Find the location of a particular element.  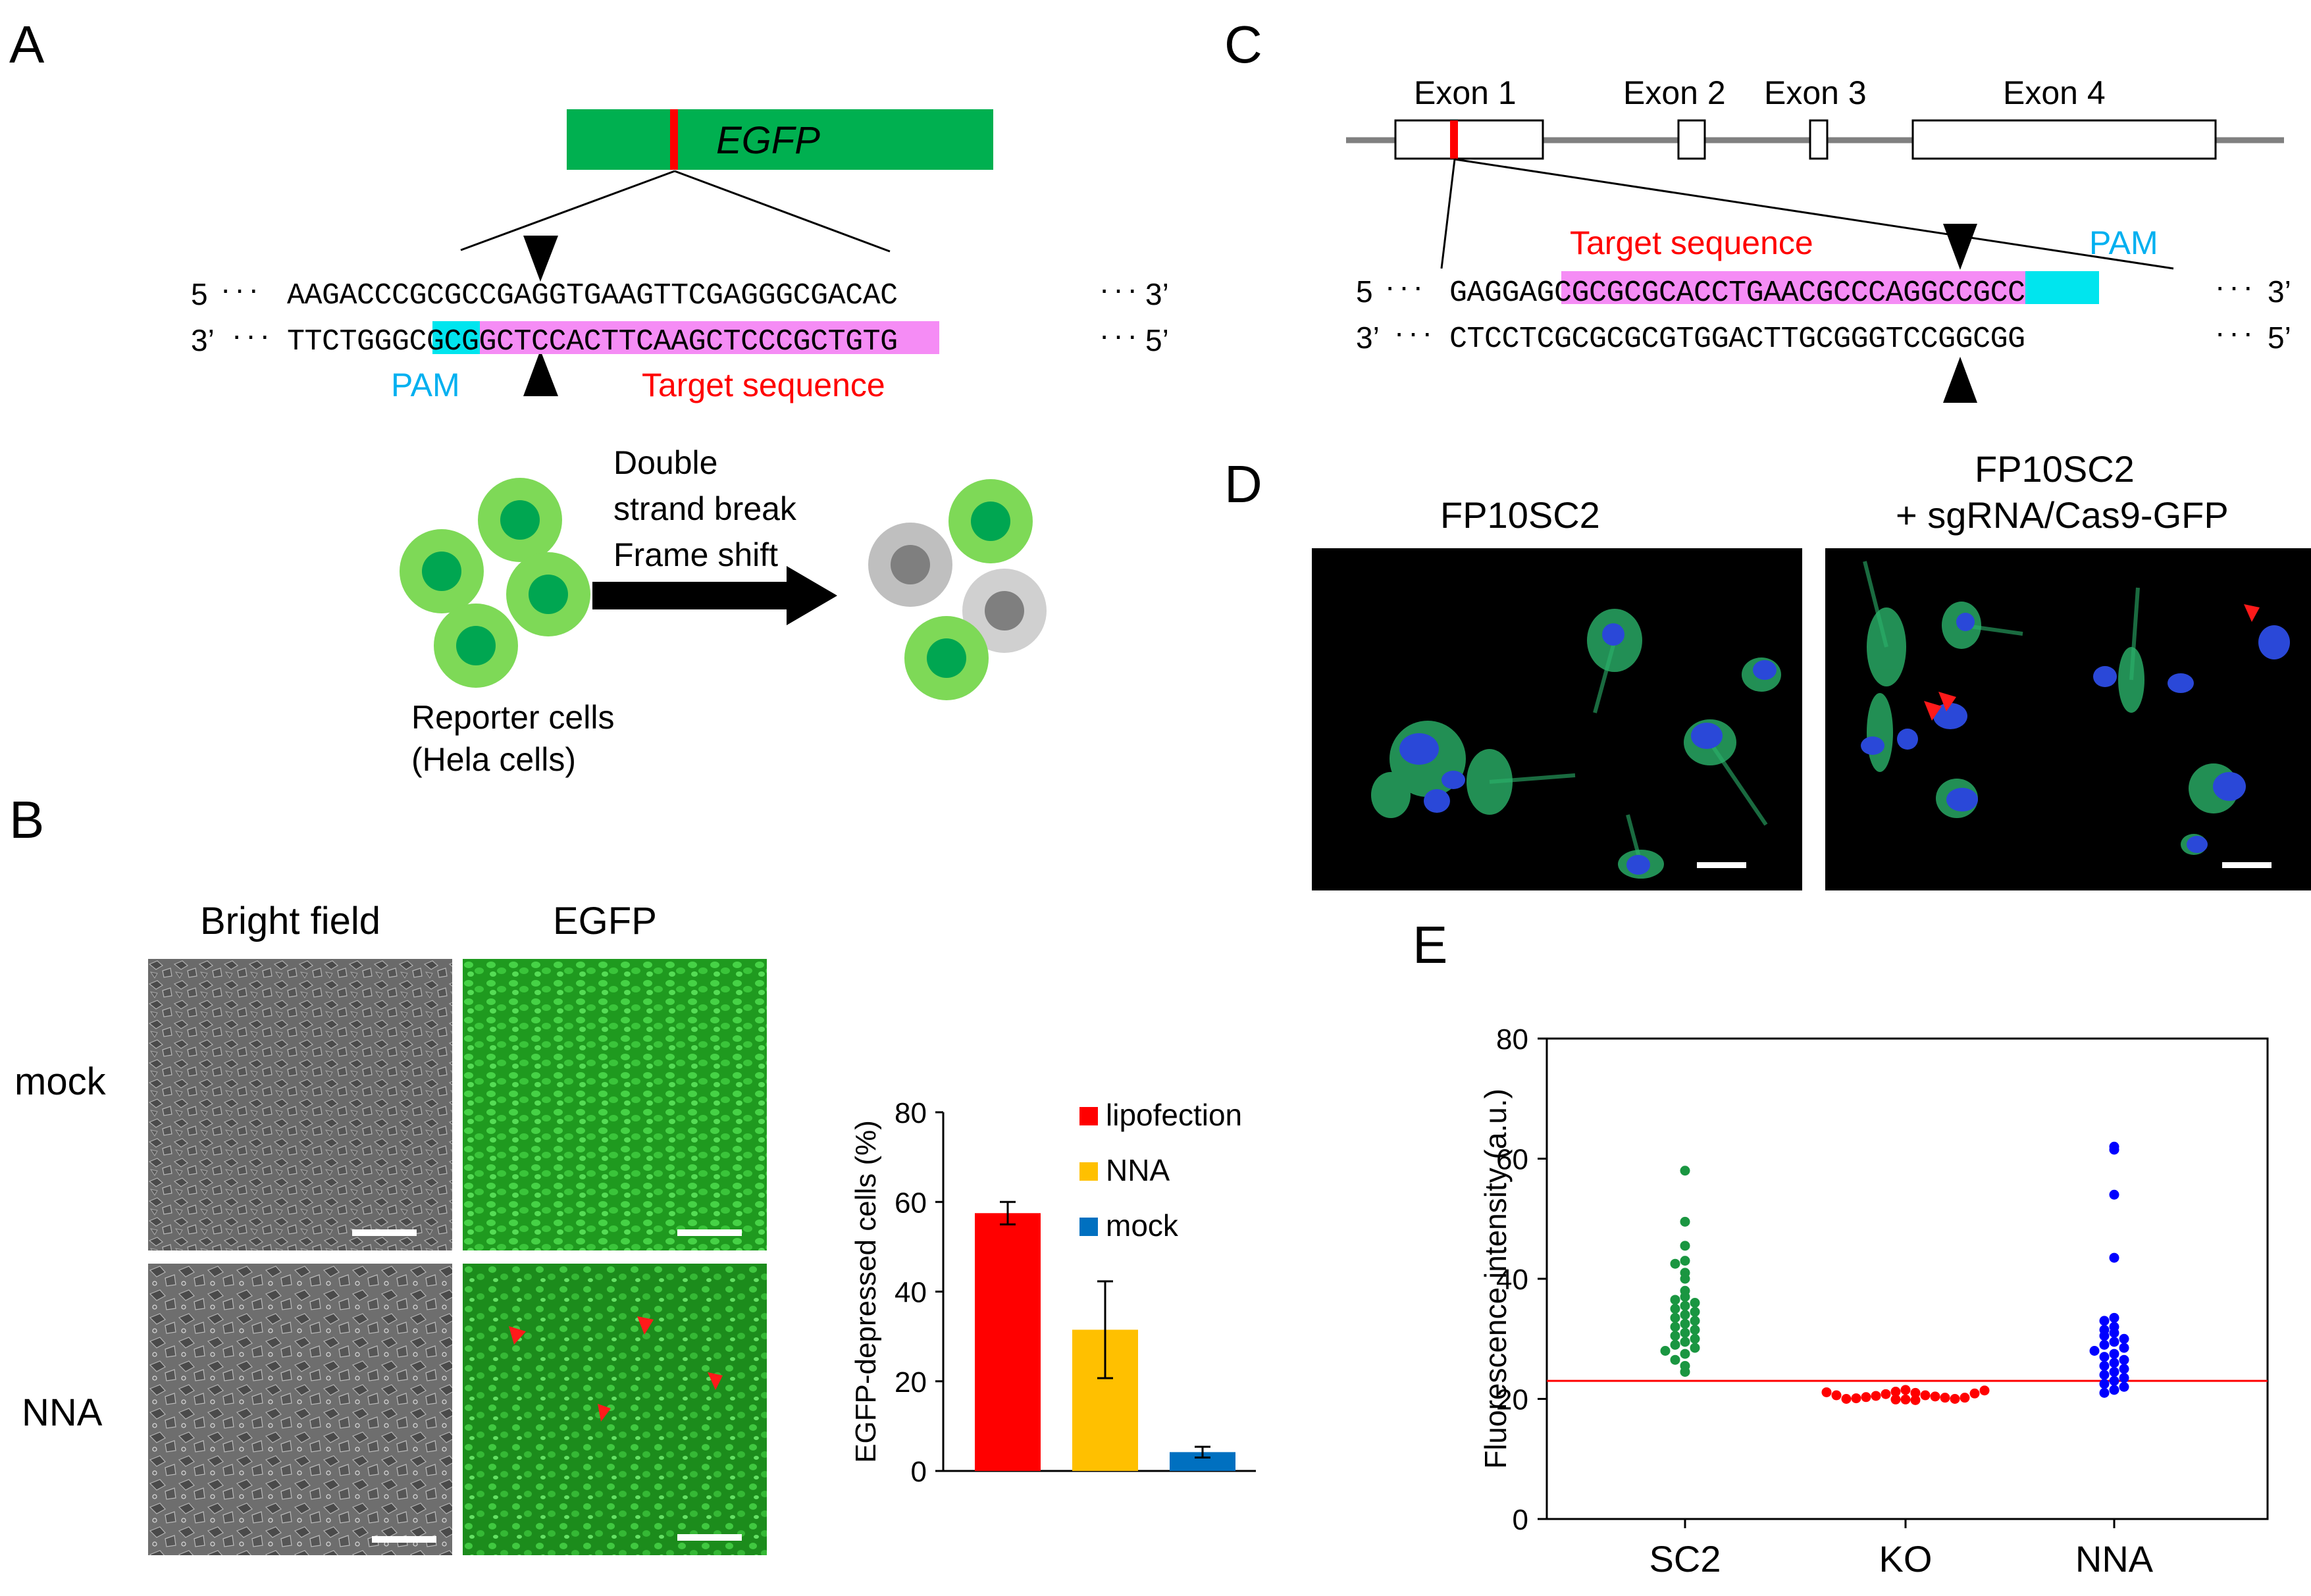

egfp-gene-label: EGFP is located at coordinates (768, 140).